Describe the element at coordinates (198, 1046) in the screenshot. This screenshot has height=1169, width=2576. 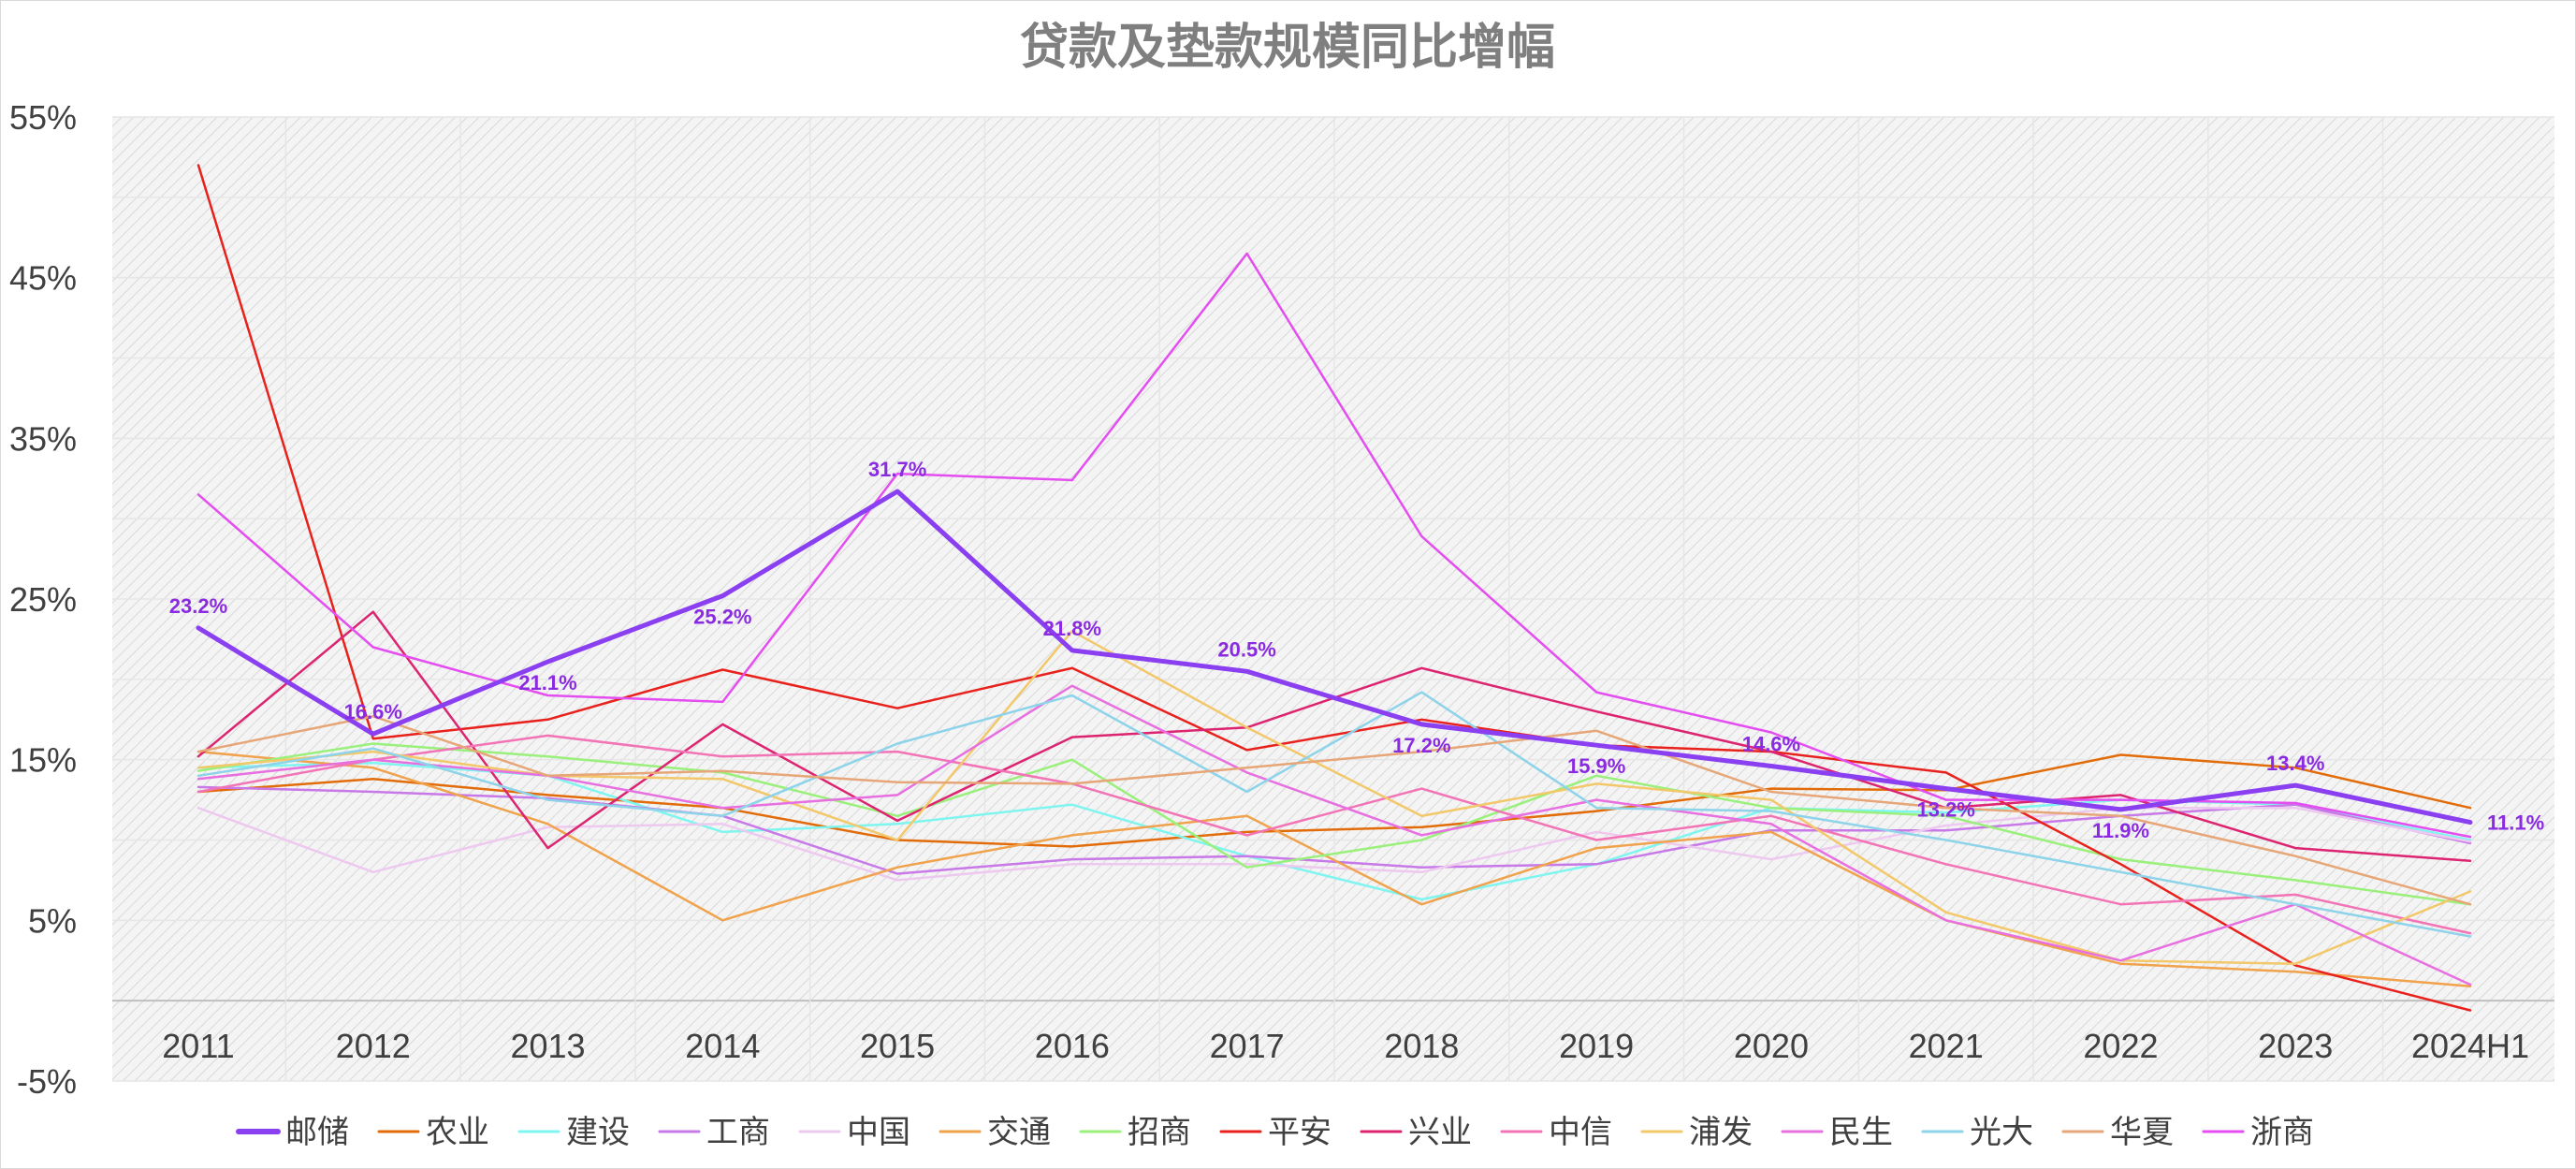
I see `x-tick-label: 2011` at that location.